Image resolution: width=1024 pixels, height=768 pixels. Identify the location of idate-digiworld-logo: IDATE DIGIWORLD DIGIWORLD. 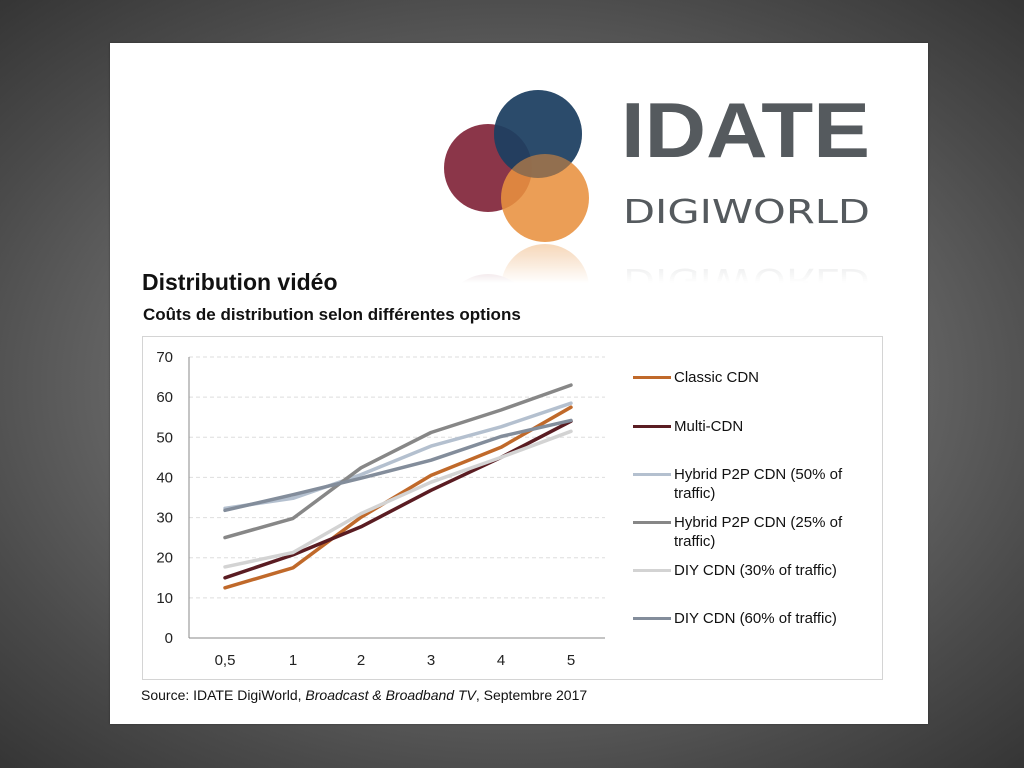
(670, 184).